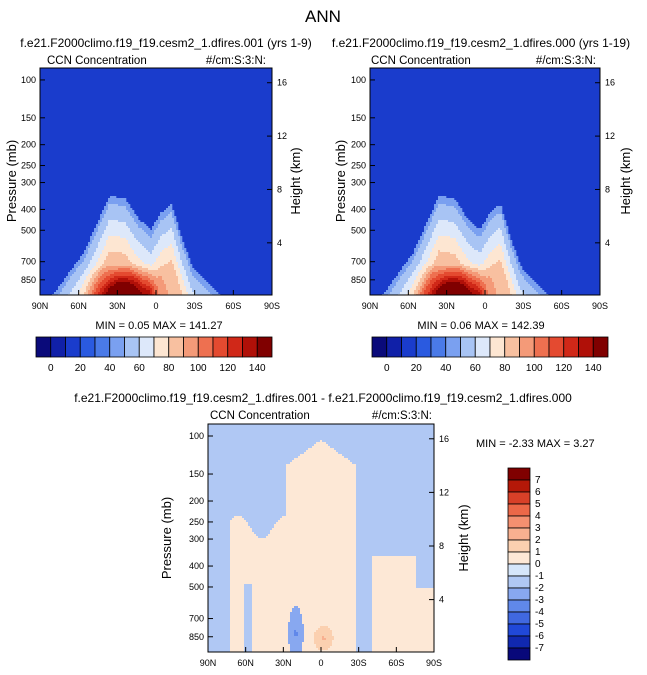  What do you see at coordinates (272, 306) in the screenshot?
I see `x-tick-label: 90S` at bounding box center [272, 306].